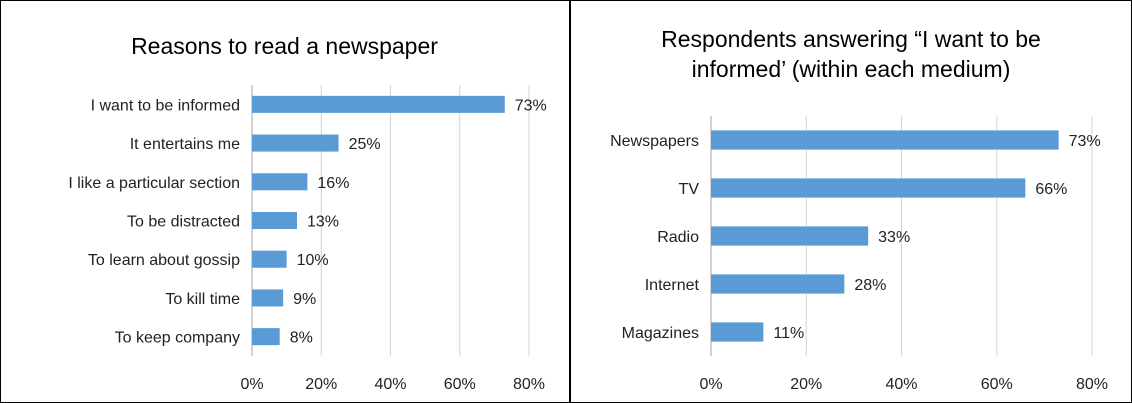 The width and height of the screenshot is (1132, 403). I want to click on value-label: 13%, so click(323, 222).